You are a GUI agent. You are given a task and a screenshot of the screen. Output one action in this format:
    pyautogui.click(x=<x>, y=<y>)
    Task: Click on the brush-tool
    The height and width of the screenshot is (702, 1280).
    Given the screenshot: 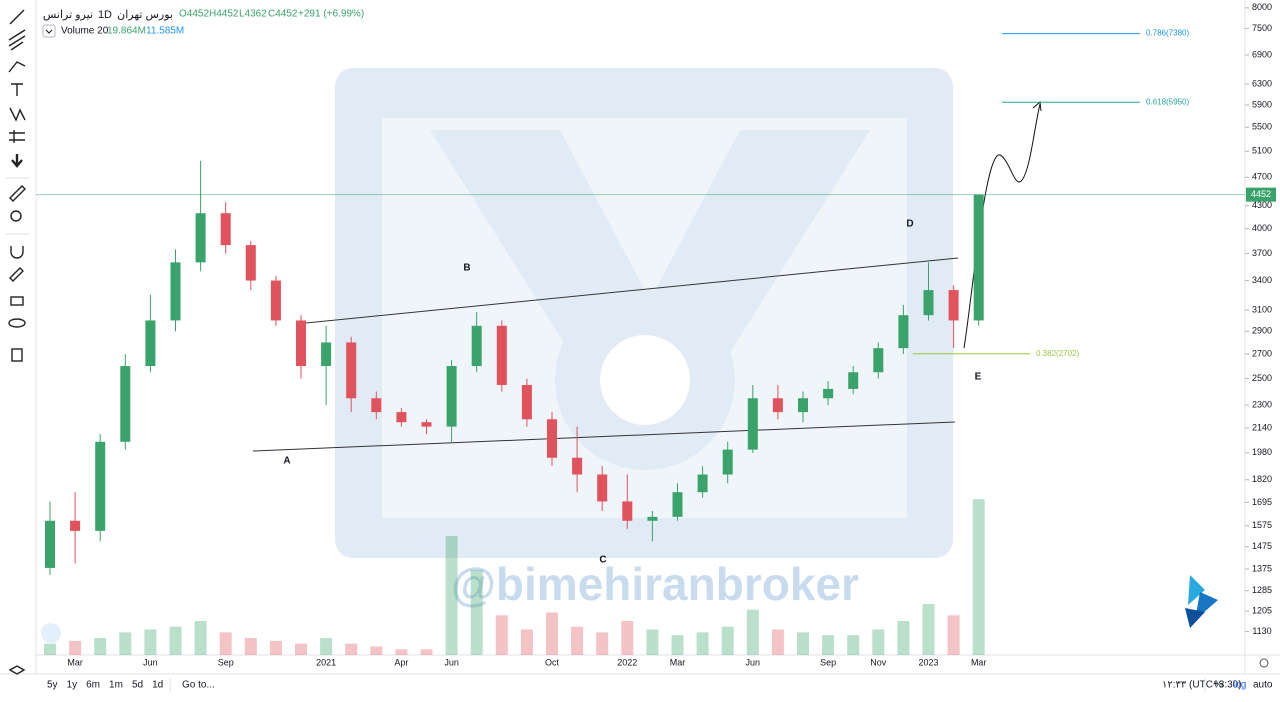 What is the action you would take?
    pyautogui.click(x=17, y=67)
    